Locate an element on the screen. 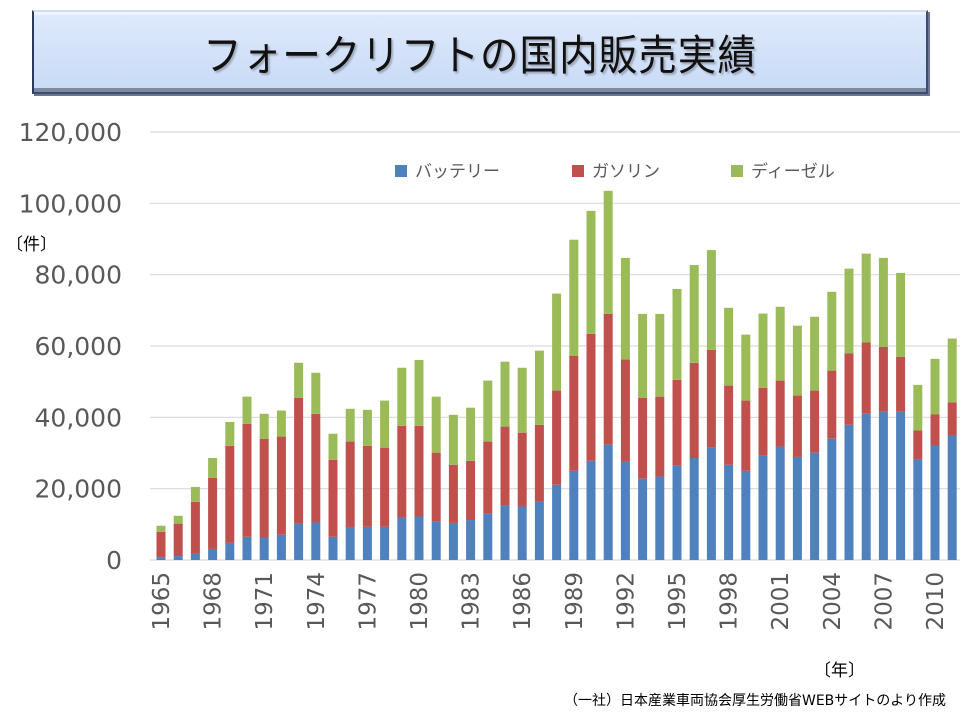  x-tick-label: 1992 is located at coordinates (626, 601).